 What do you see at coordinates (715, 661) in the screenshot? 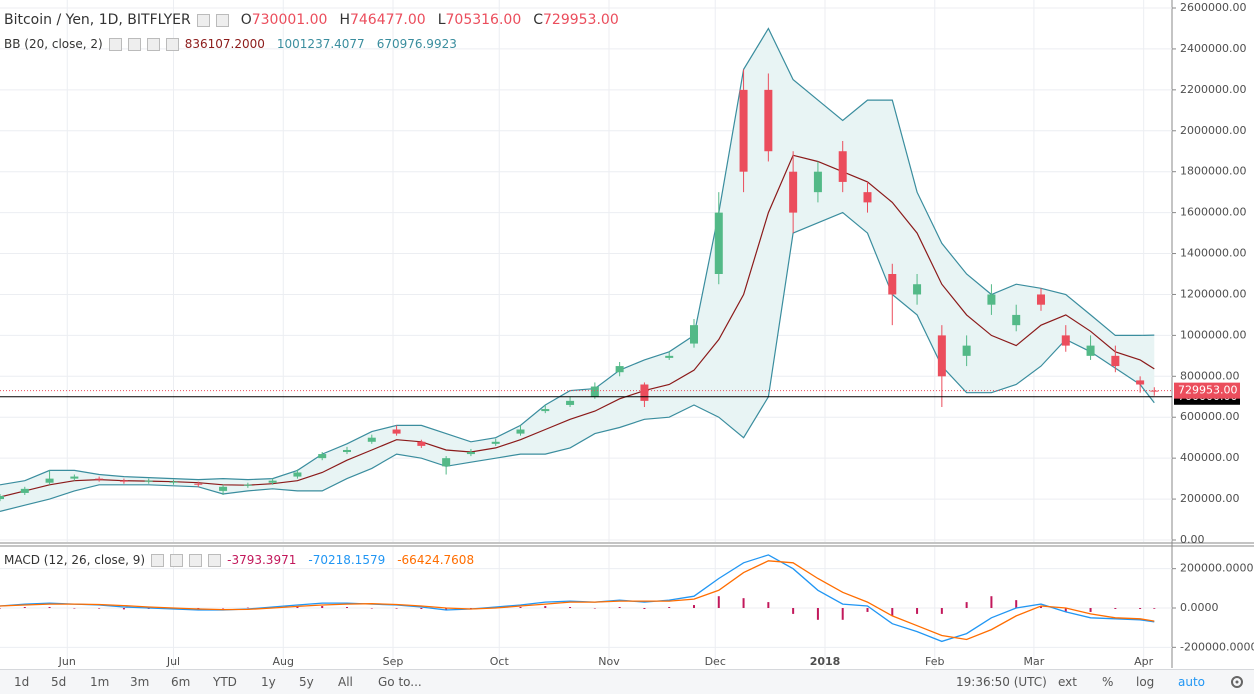
I see `x-tick-label: Dec` at bounding box center [715, 661].